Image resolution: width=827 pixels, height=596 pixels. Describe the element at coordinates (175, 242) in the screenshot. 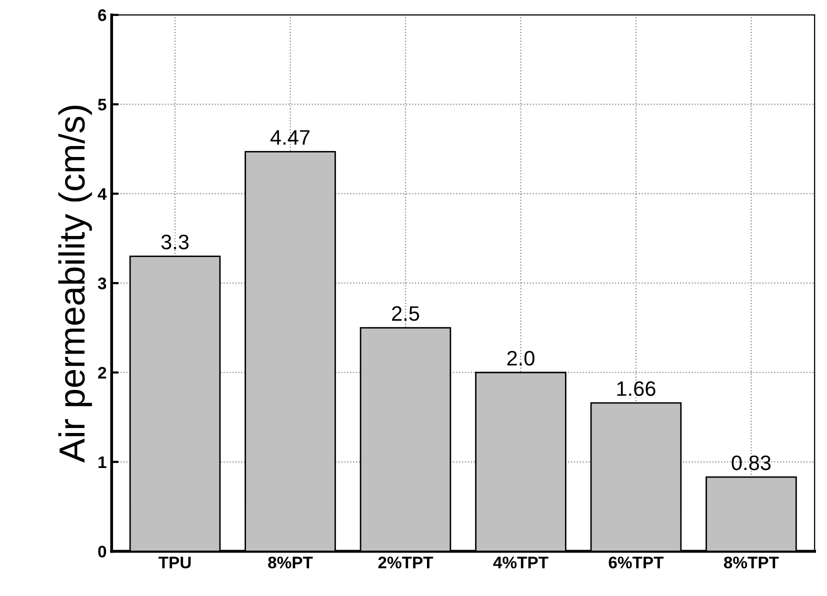

I see `data-label: 3.3` at that location.